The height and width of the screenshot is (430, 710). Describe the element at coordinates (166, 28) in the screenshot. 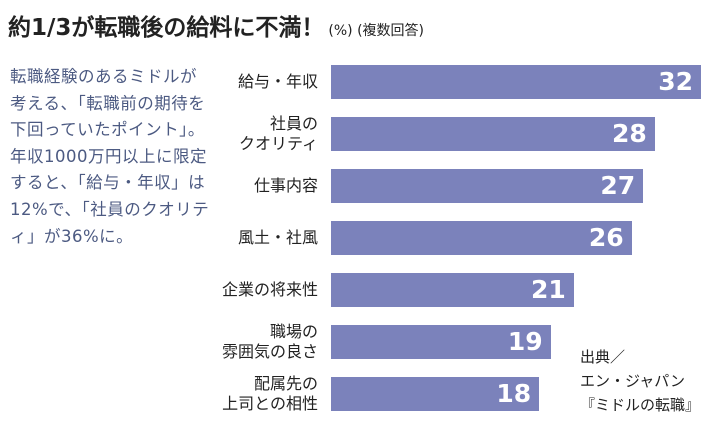

I see `title-text: 約1/3が転職後の給料に不満！` at that location.